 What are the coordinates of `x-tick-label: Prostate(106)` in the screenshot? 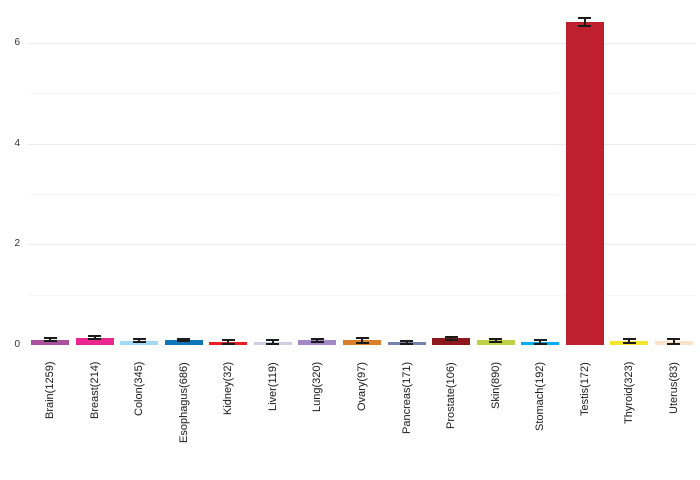 It's located at (451, 395).